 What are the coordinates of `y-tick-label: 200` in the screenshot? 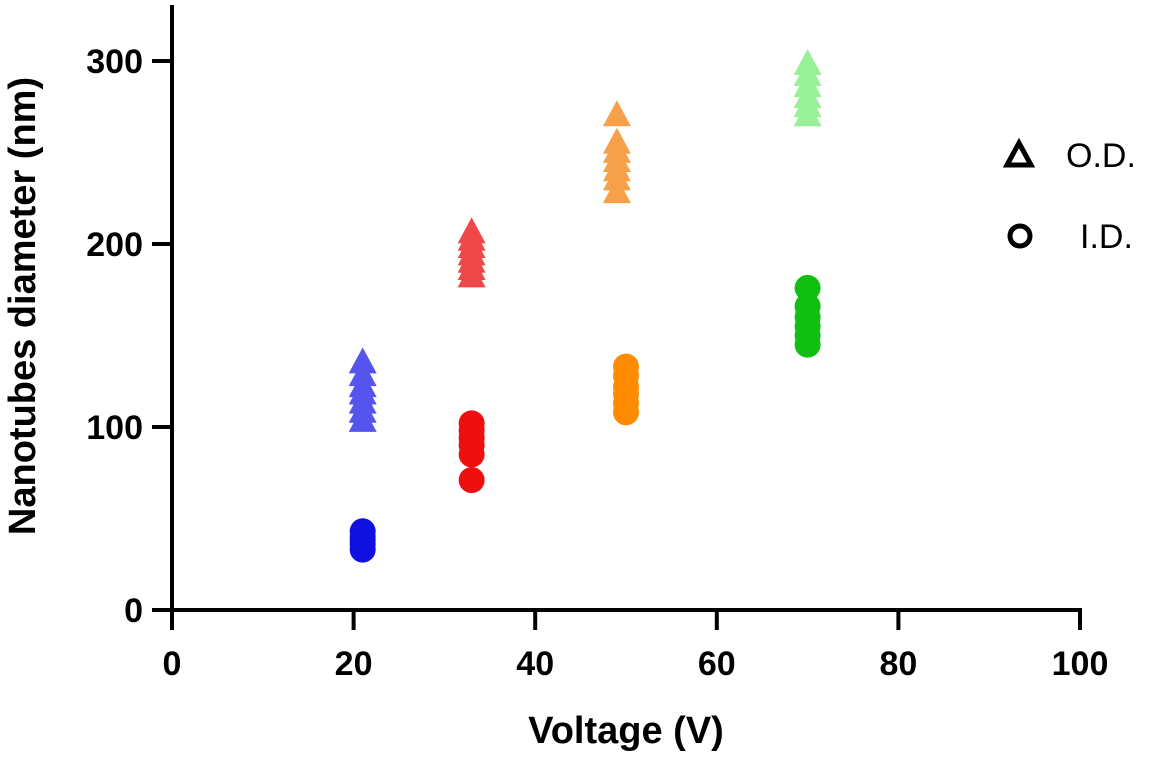 It's located at (114, 245).